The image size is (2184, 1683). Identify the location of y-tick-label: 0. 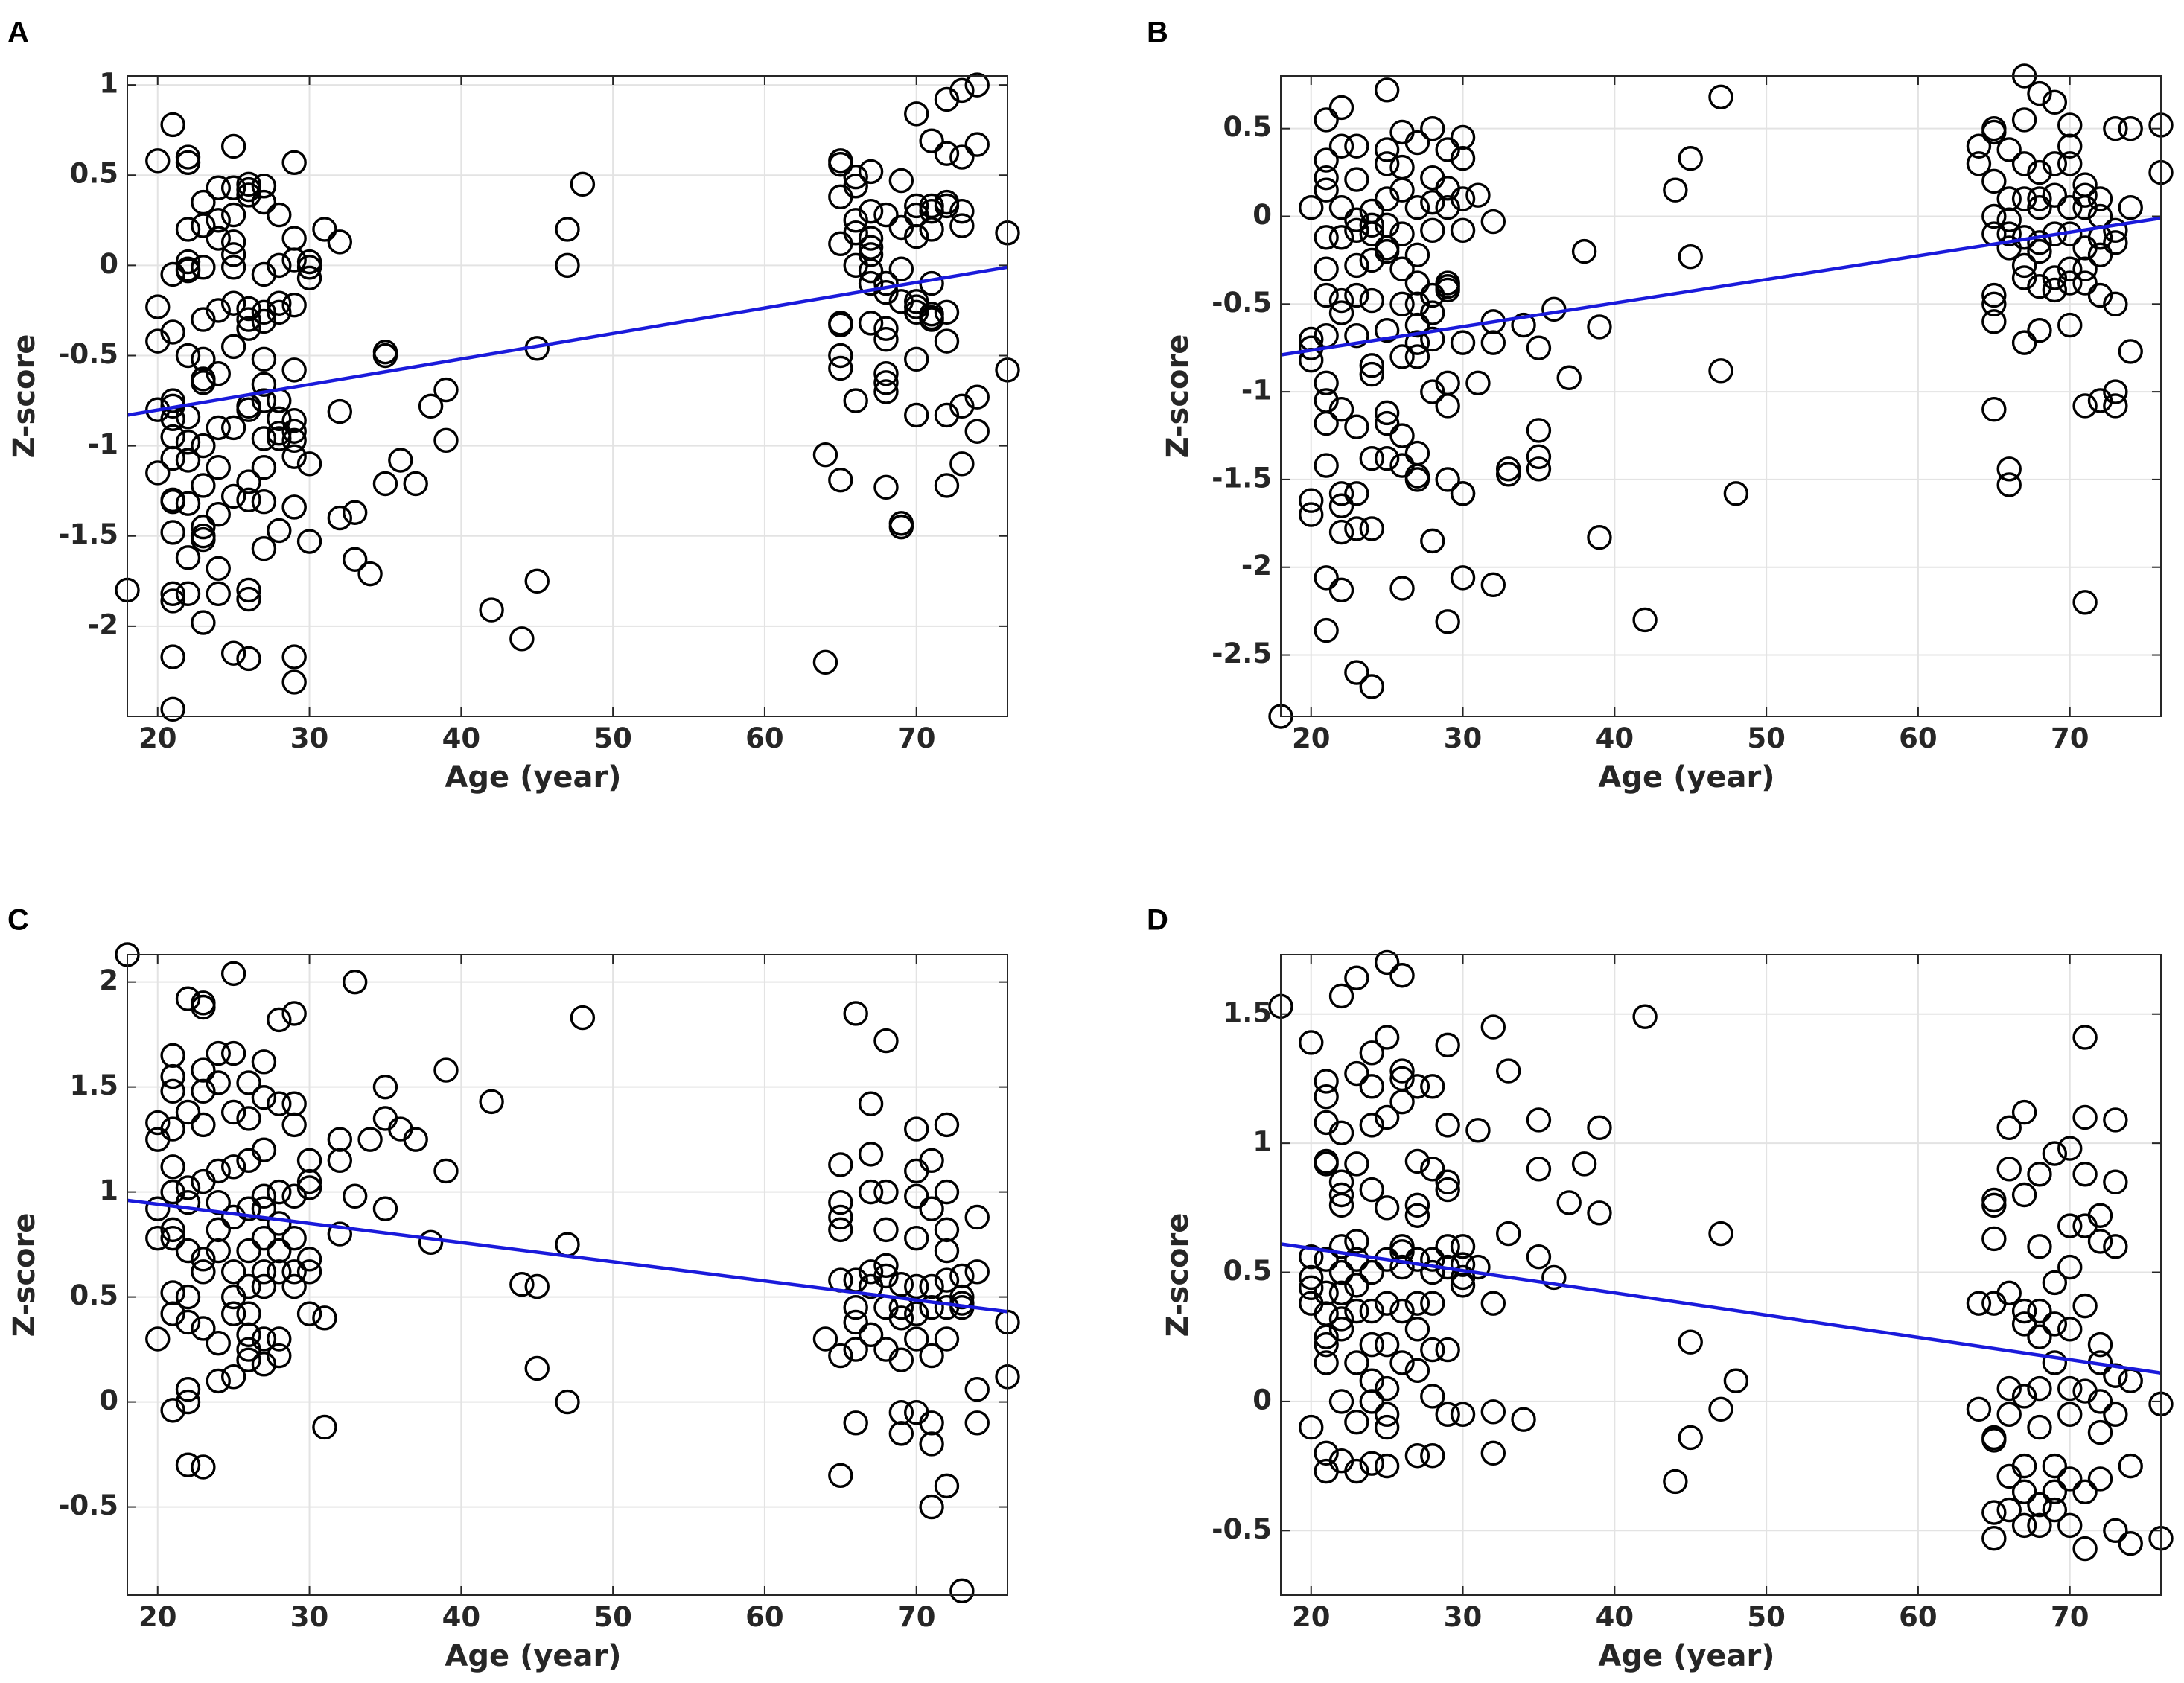
(1262, 215).